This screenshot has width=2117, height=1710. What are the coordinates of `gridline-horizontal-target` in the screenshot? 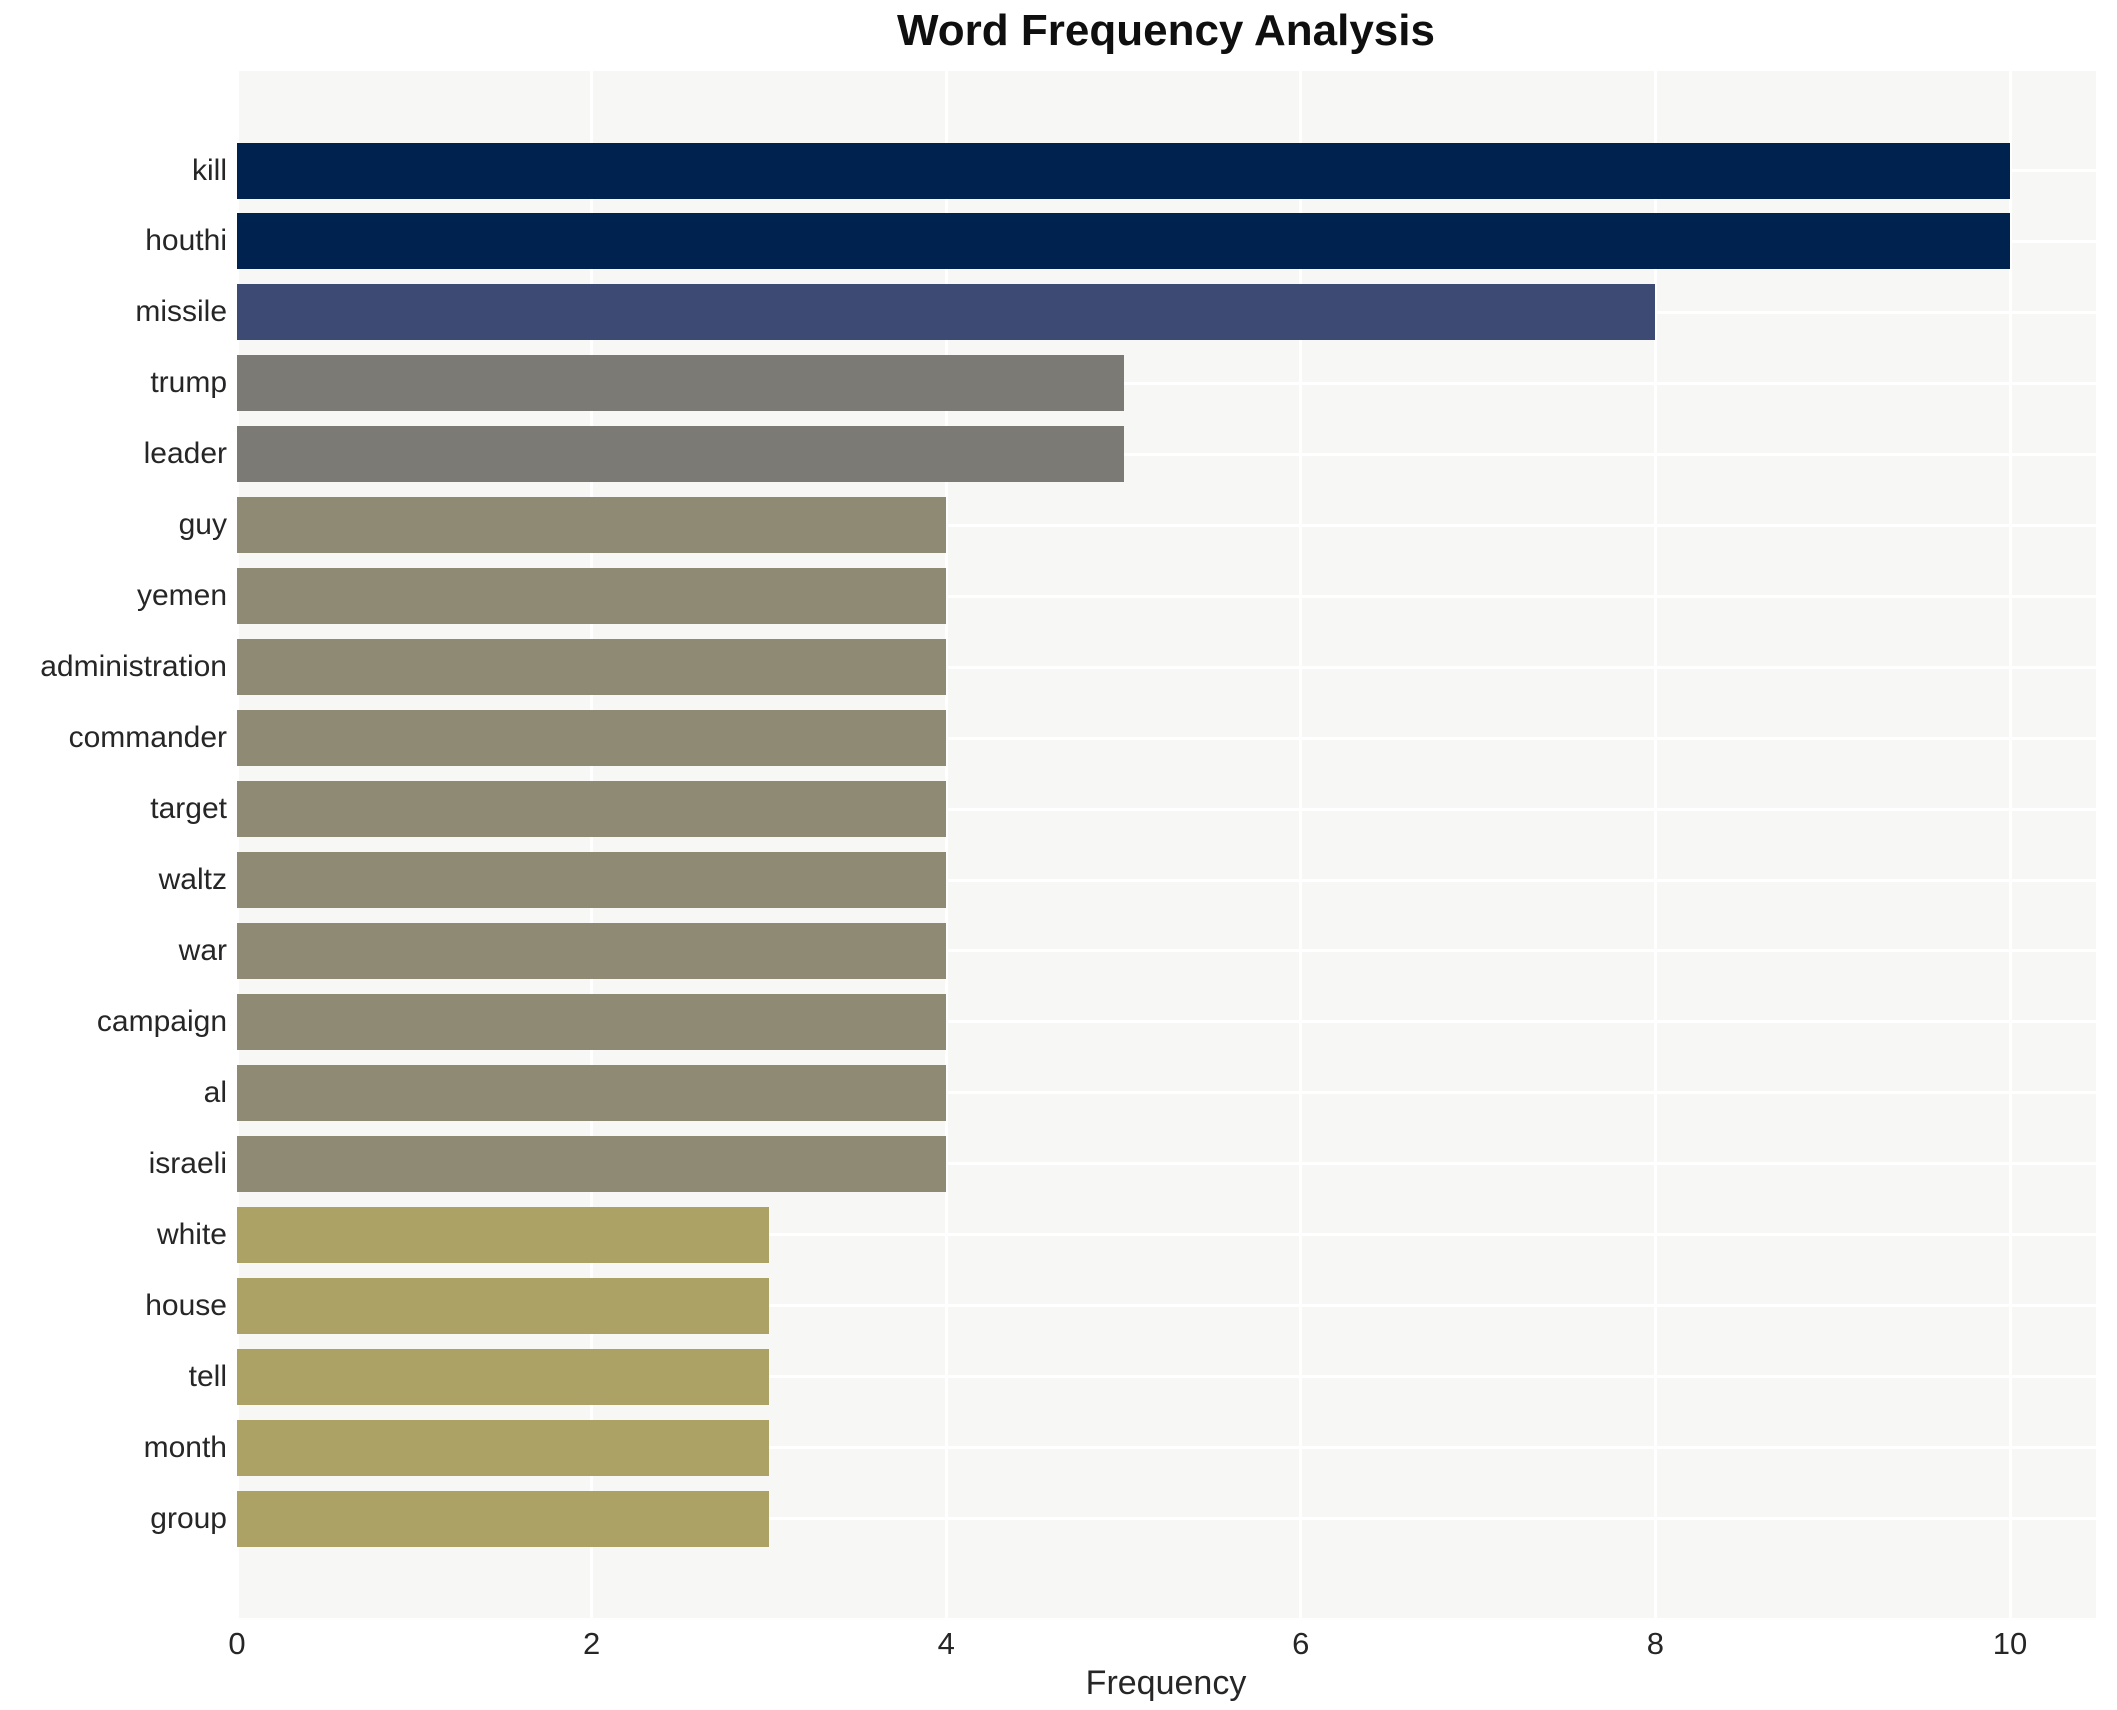 It's located at (1166, 809).